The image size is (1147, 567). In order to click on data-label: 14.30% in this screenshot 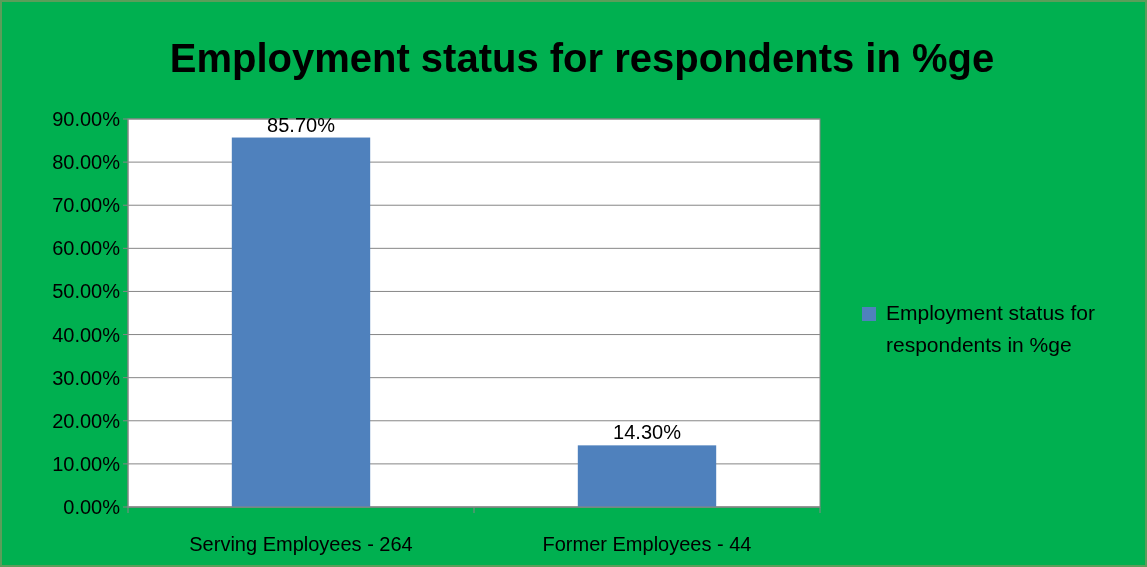, I will do `click(647, 432)`.